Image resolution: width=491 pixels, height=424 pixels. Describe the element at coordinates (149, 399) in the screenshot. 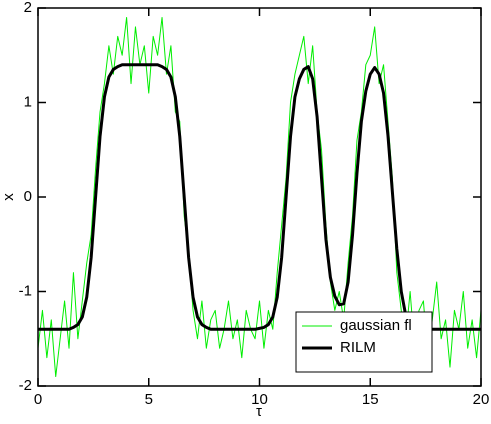

I see `x-tick-label: 5` at that location.